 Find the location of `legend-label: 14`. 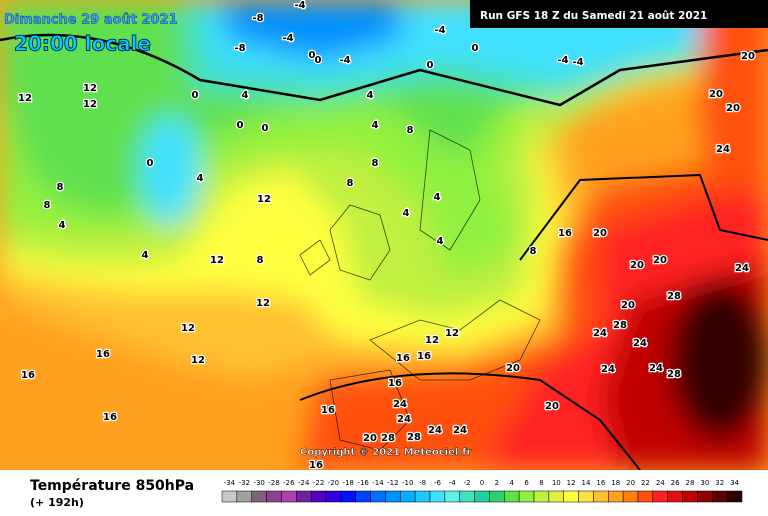

legend-label: 14 is located at coordinates (586, 483).